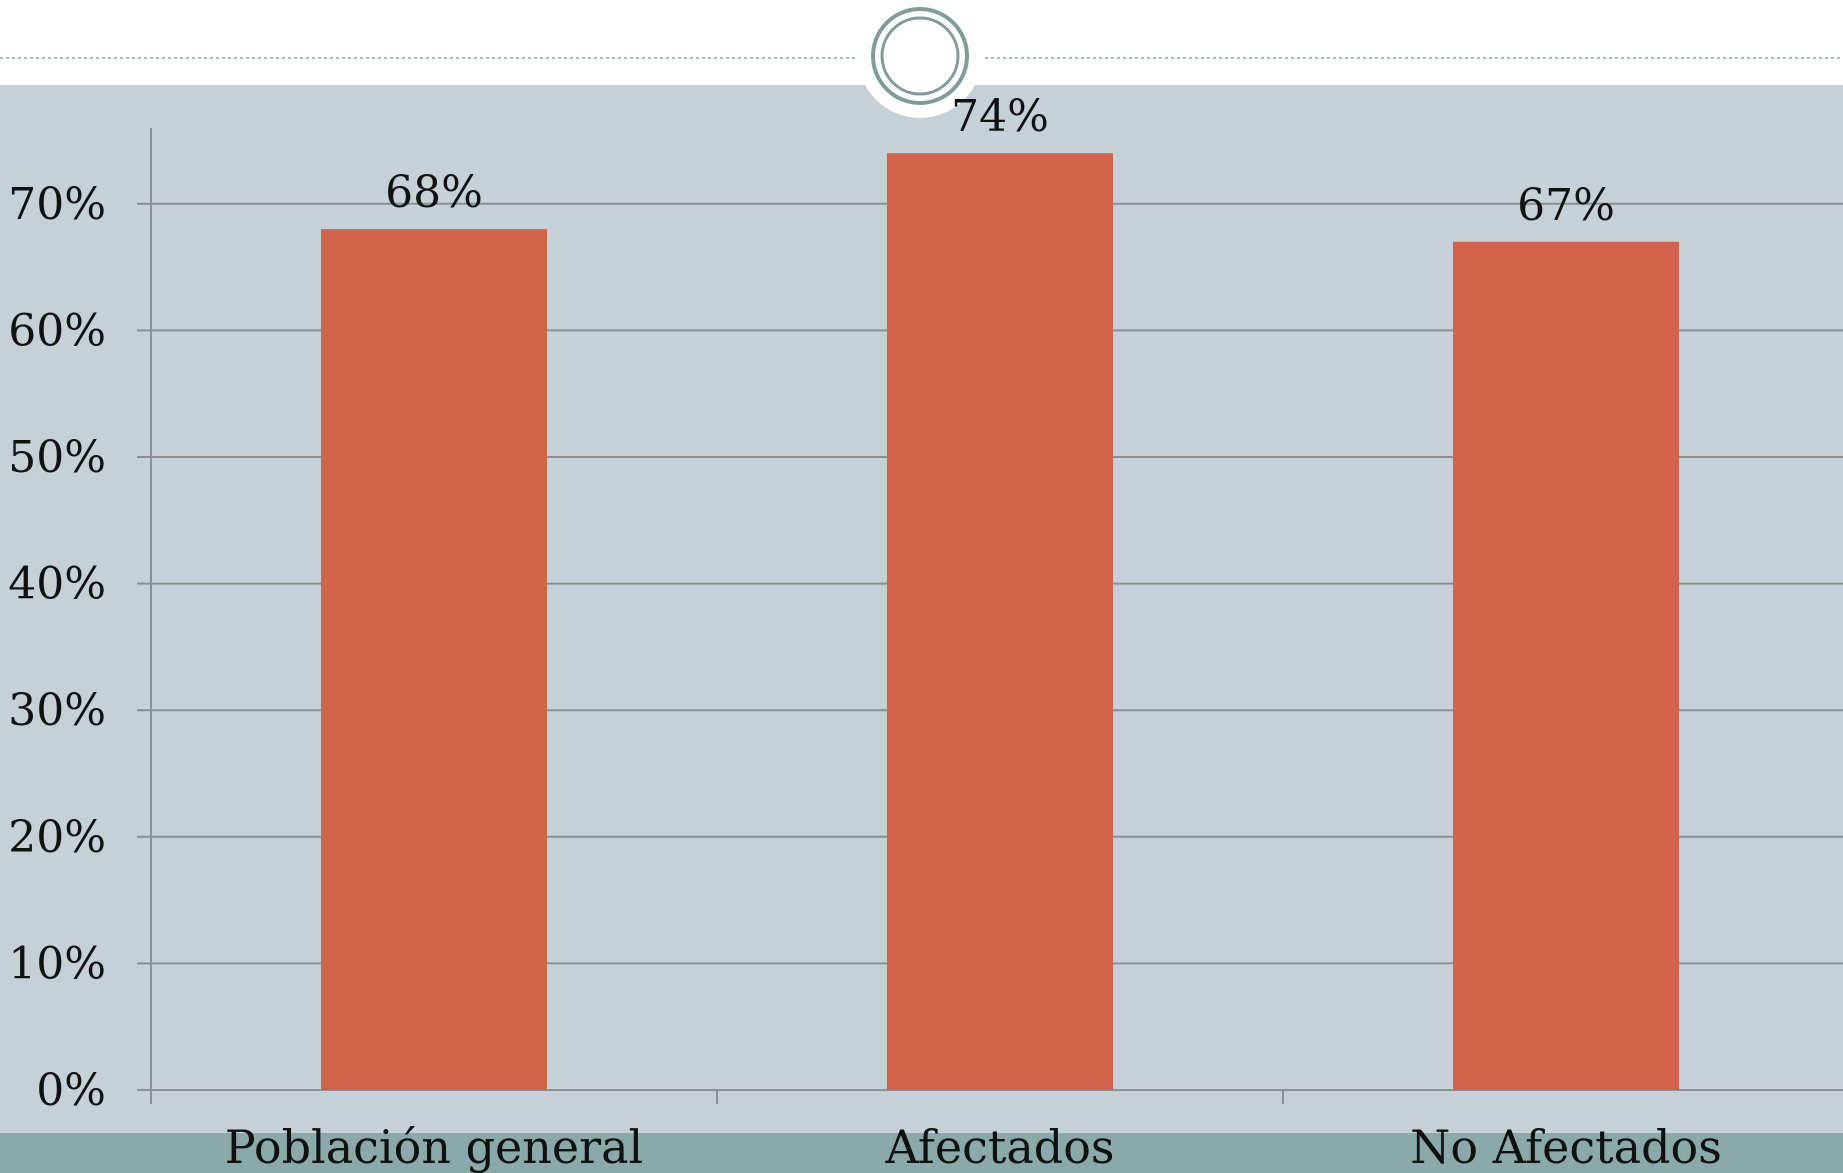 This screenshot has height=1173, width=1843. Describe the element at coordinates (71, 1090) in the screenshot. I see `y-tick-label: 0%` at that location.